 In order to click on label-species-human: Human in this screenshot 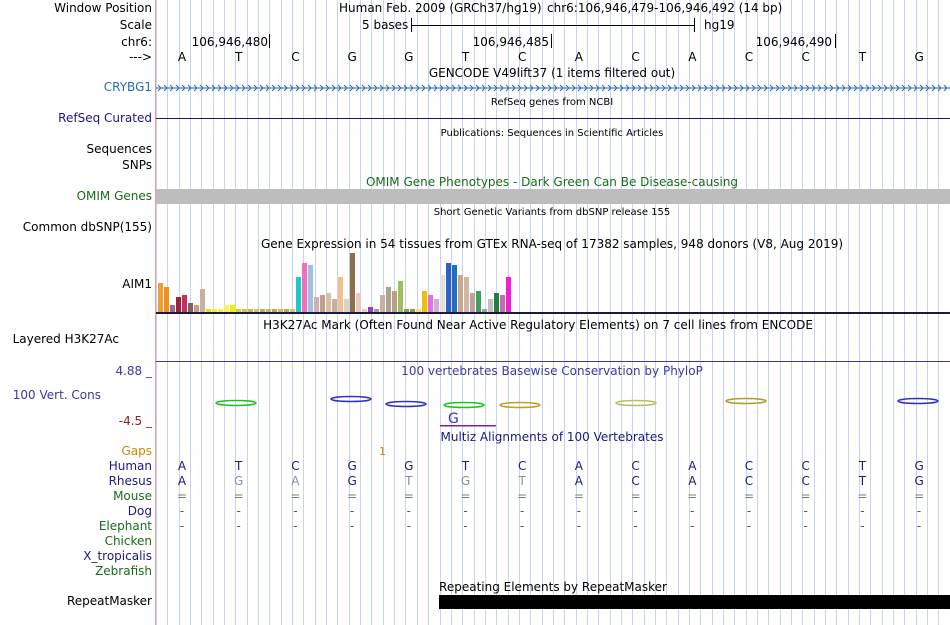, I will do `click(130, 466)`.